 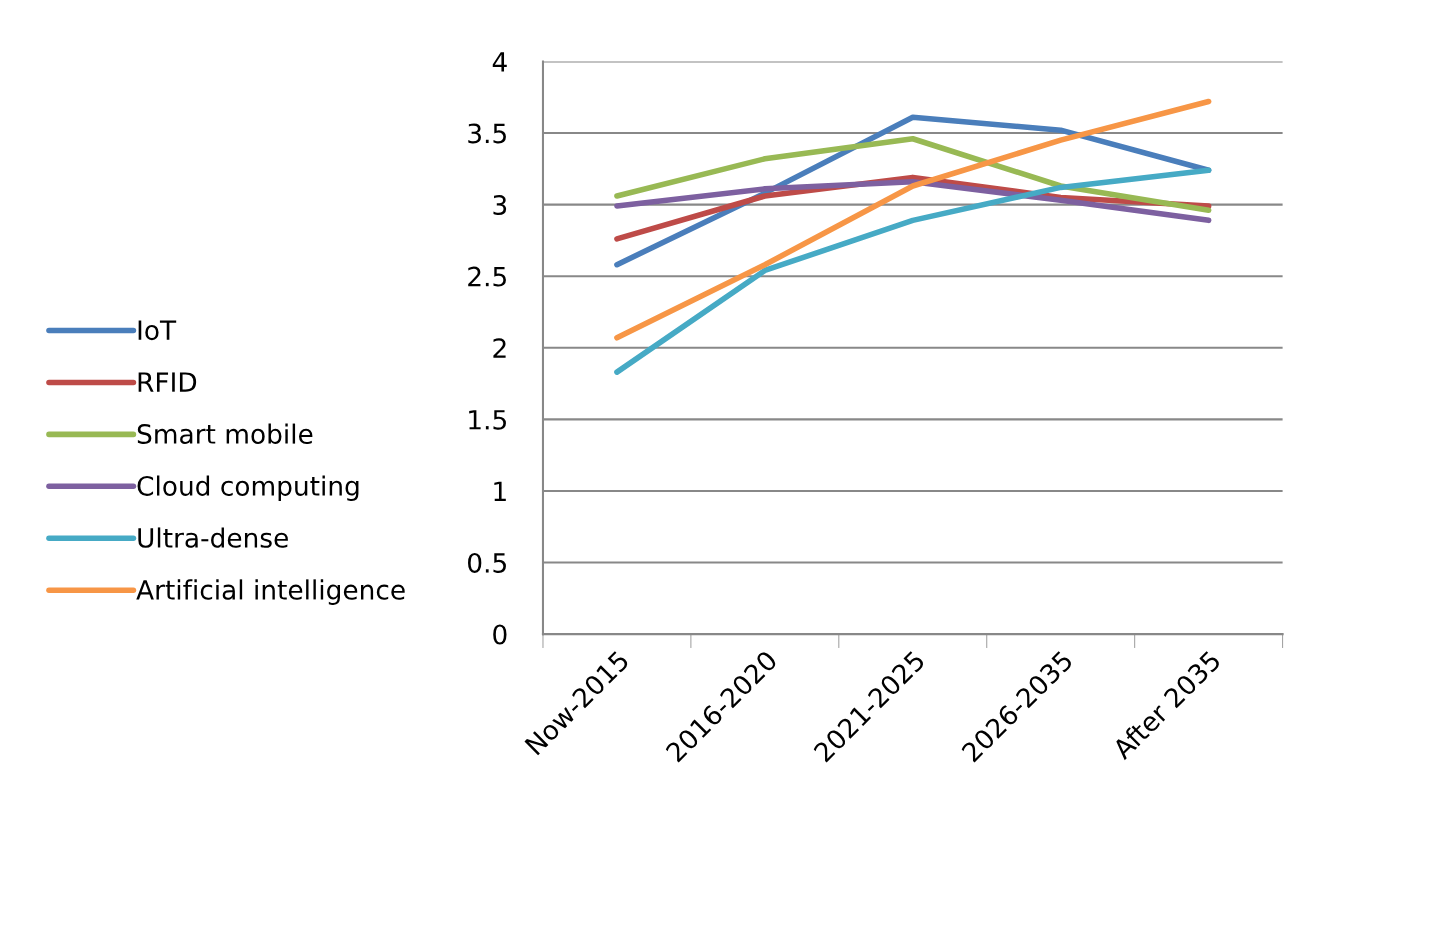 I want to click on y-tick-label: 2.5, so click(x=487, y=276).